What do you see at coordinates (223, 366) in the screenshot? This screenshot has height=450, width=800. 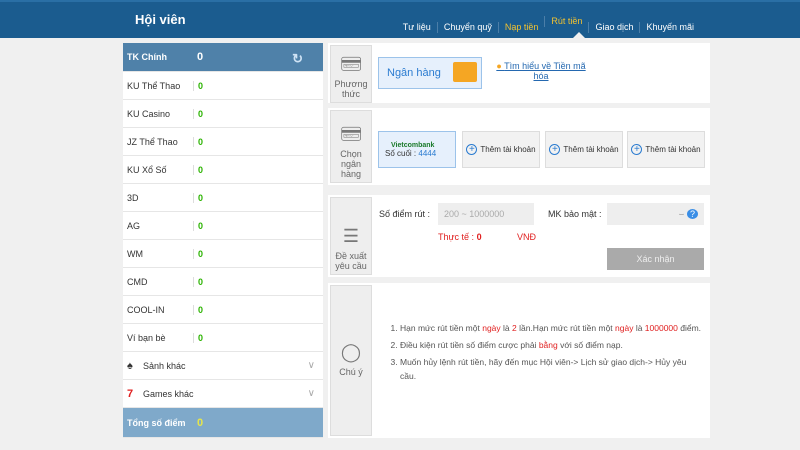 I see `group-sanh-khac: ♠ Sảnh khác ∨` at bounding box center [223, 366].